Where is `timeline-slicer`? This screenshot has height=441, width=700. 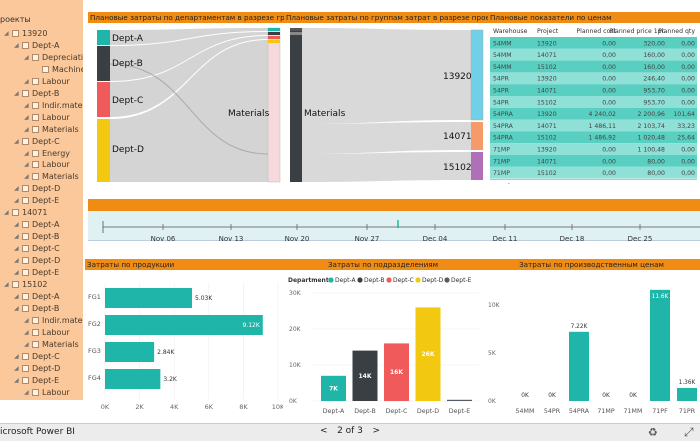
timeline-slicer is located at coordinates (394, 226).